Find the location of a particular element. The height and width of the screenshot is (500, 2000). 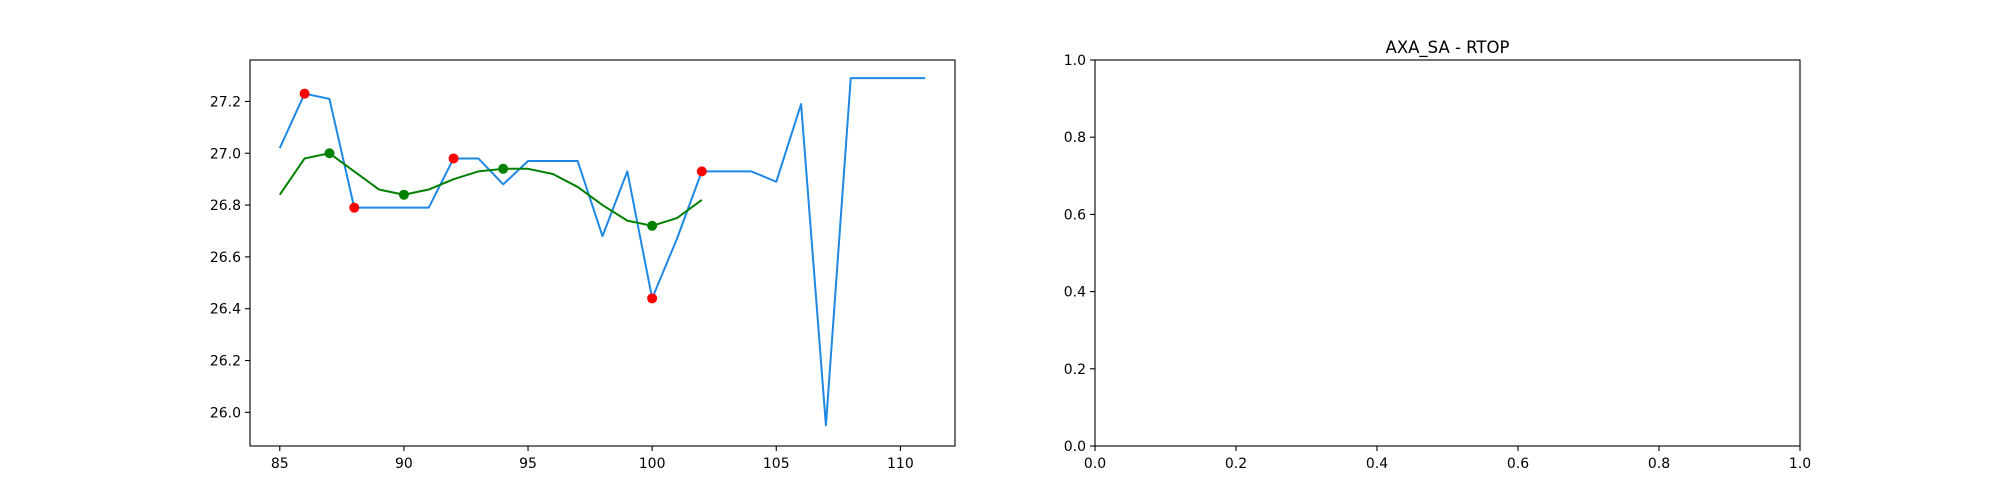

left-x-tick-label: 100 is located at coordinates (652, 464).